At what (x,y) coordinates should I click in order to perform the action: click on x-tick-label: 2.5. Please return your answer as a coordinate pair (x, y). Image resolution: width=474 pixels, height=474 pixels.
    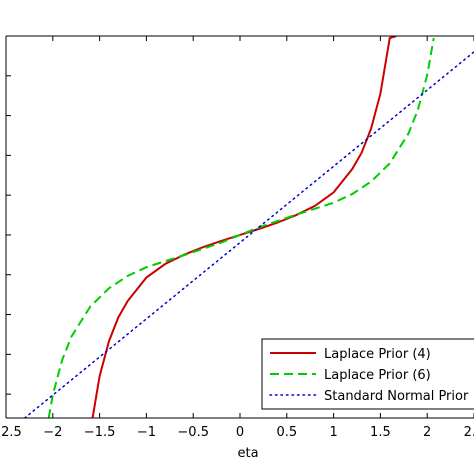
    Looking at the image, I should click on (469, 432).